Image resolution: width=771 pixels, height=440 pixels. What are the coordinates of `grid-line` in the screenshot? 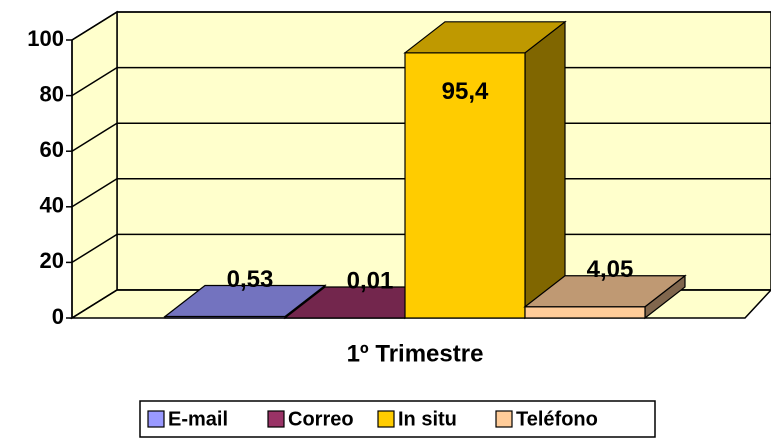 It's located at (421, 26).